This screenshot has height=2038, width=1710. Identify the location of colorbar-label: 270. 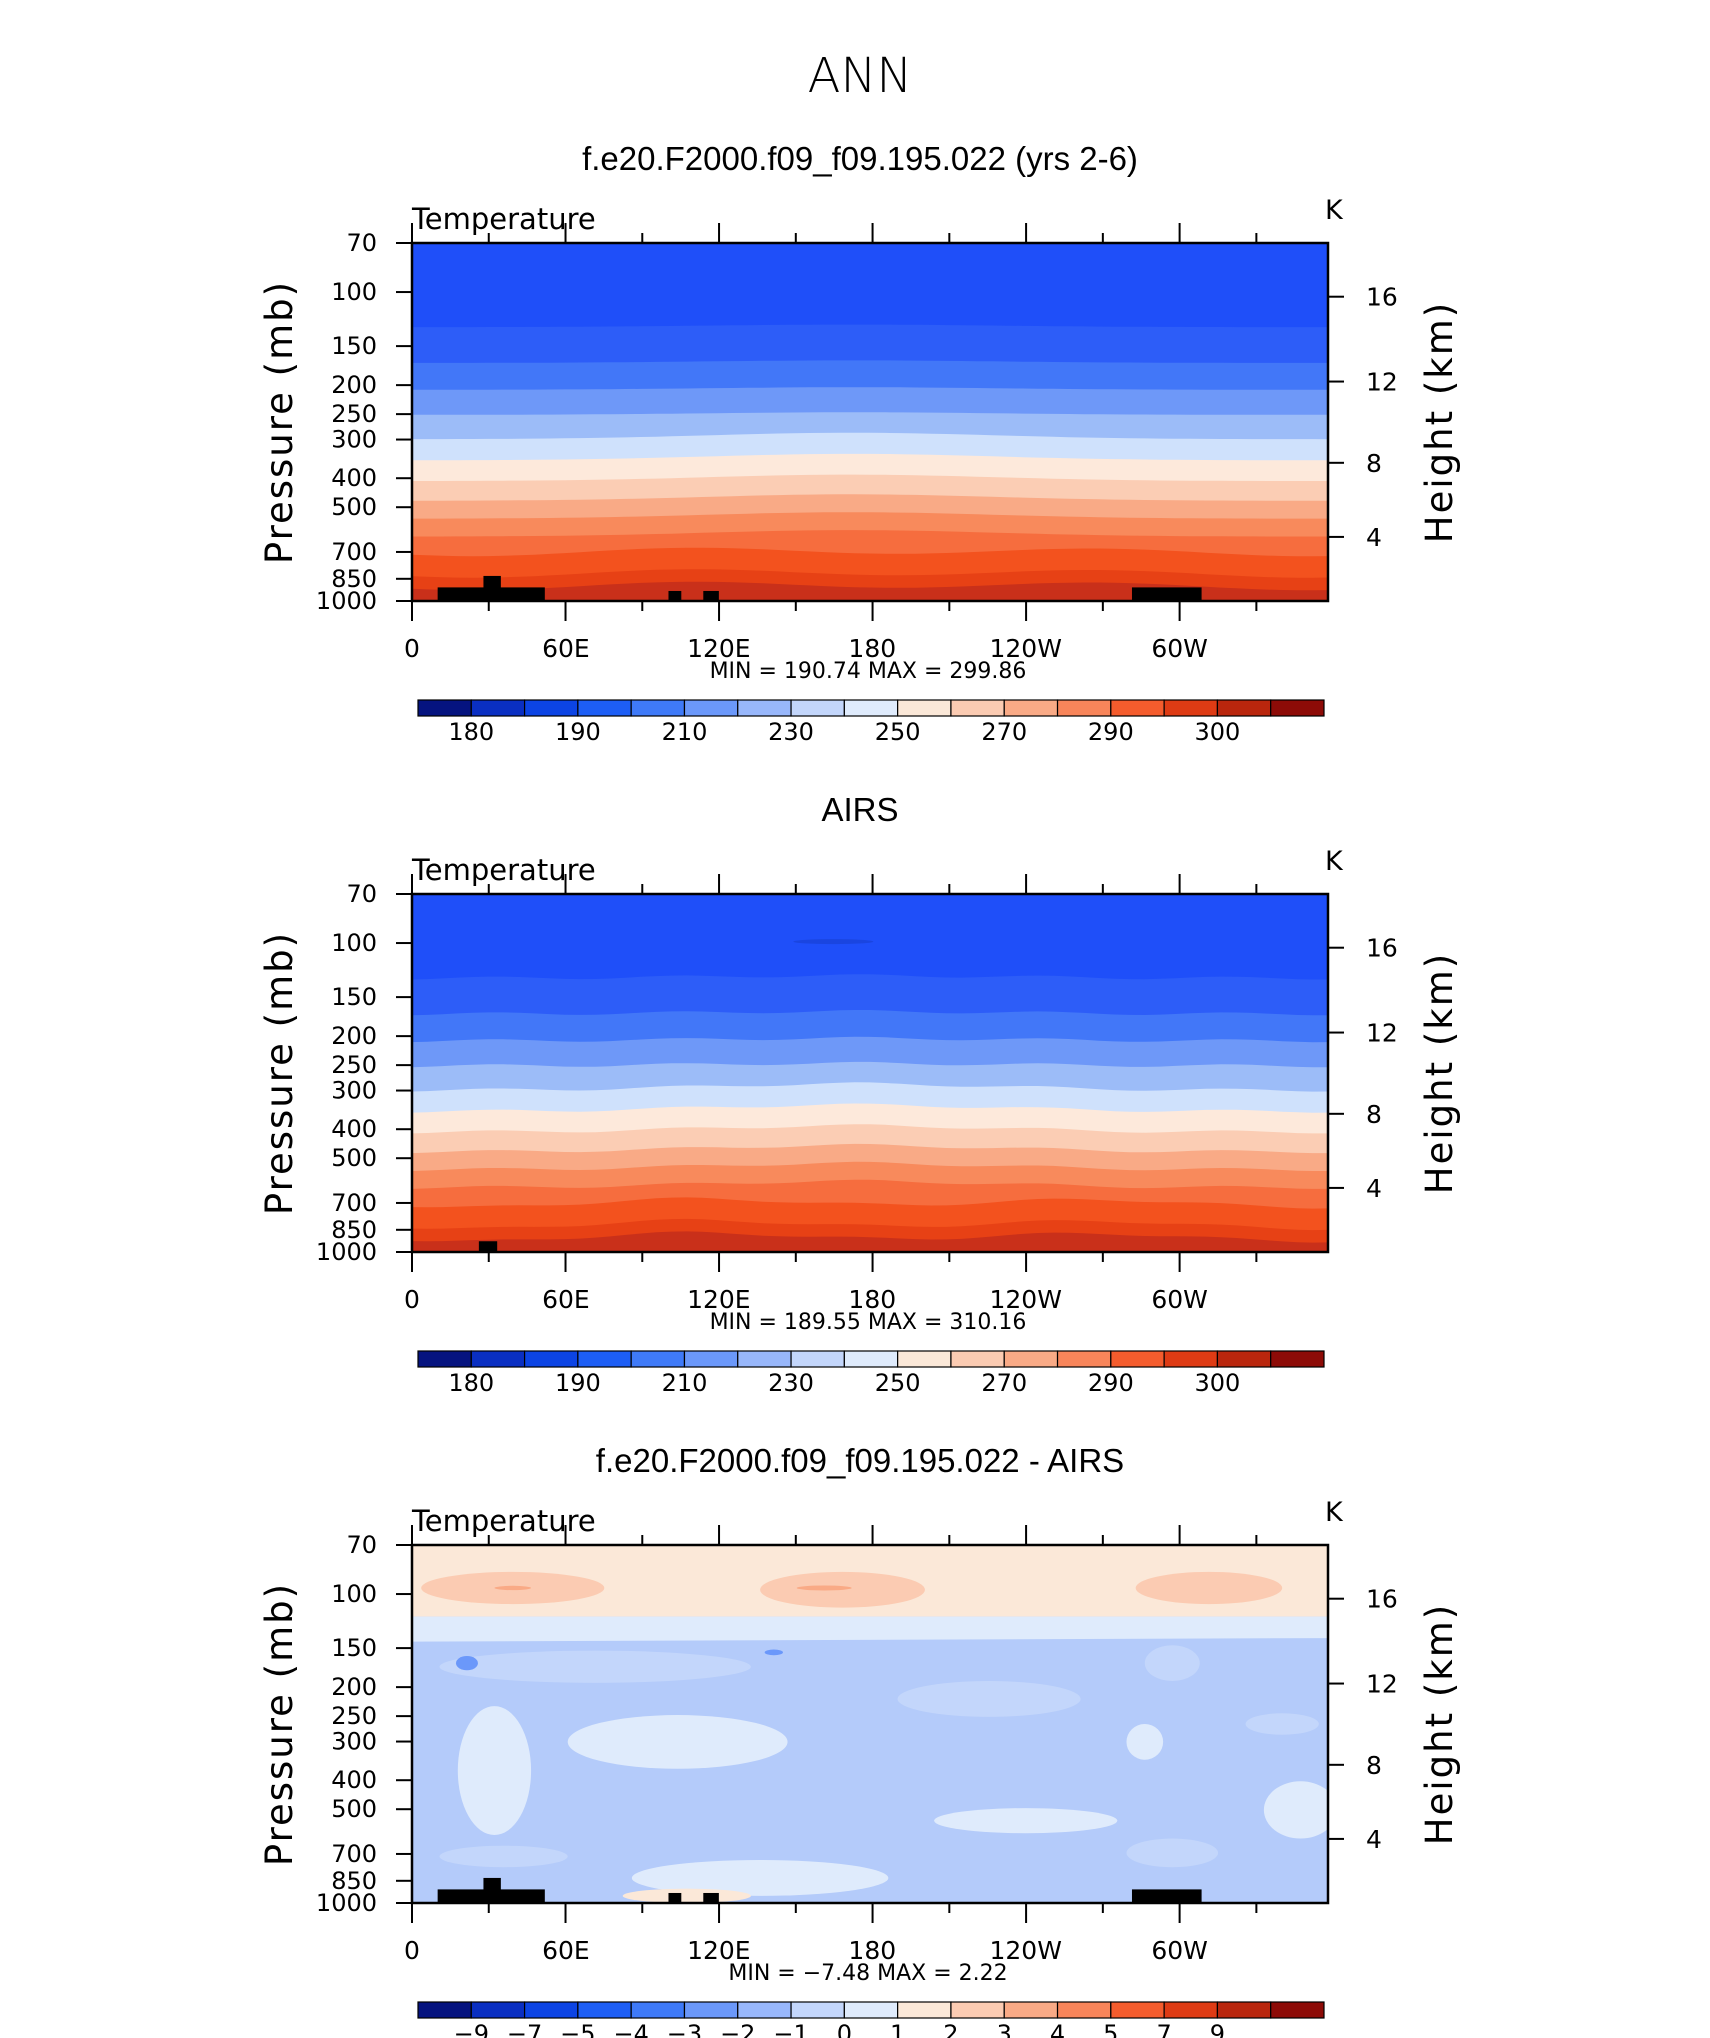
(1004, 732).